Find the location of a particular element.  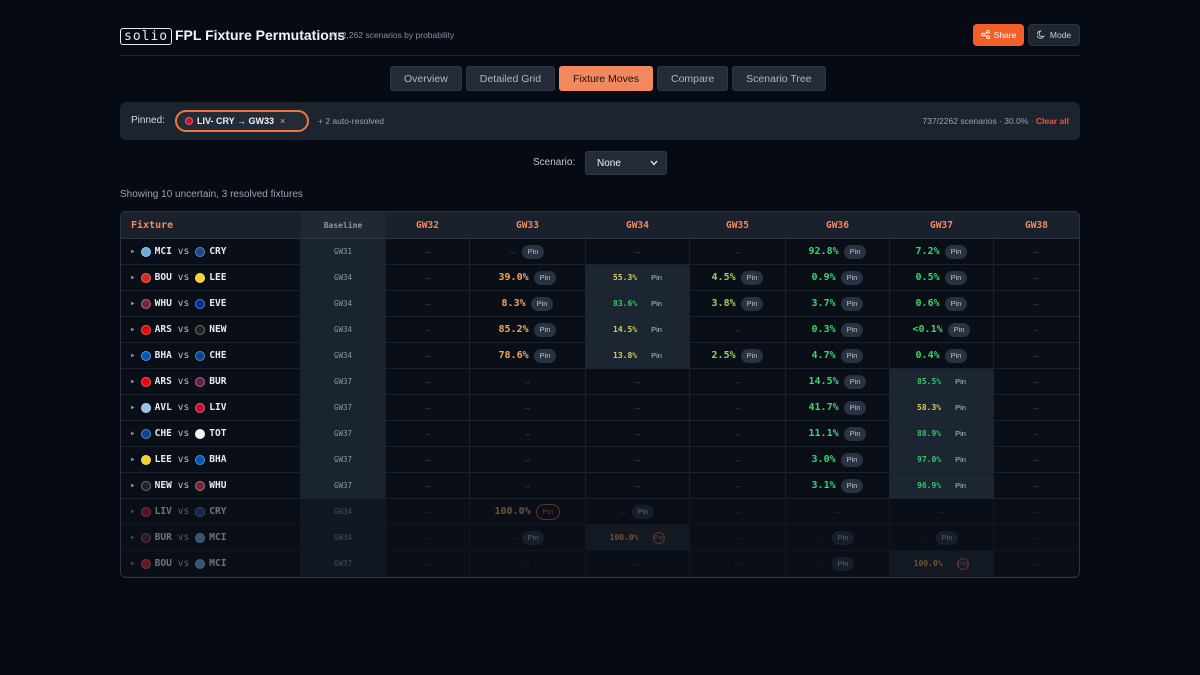

gw-cell: 0.5% Pin is located at coordinates (942, 277).